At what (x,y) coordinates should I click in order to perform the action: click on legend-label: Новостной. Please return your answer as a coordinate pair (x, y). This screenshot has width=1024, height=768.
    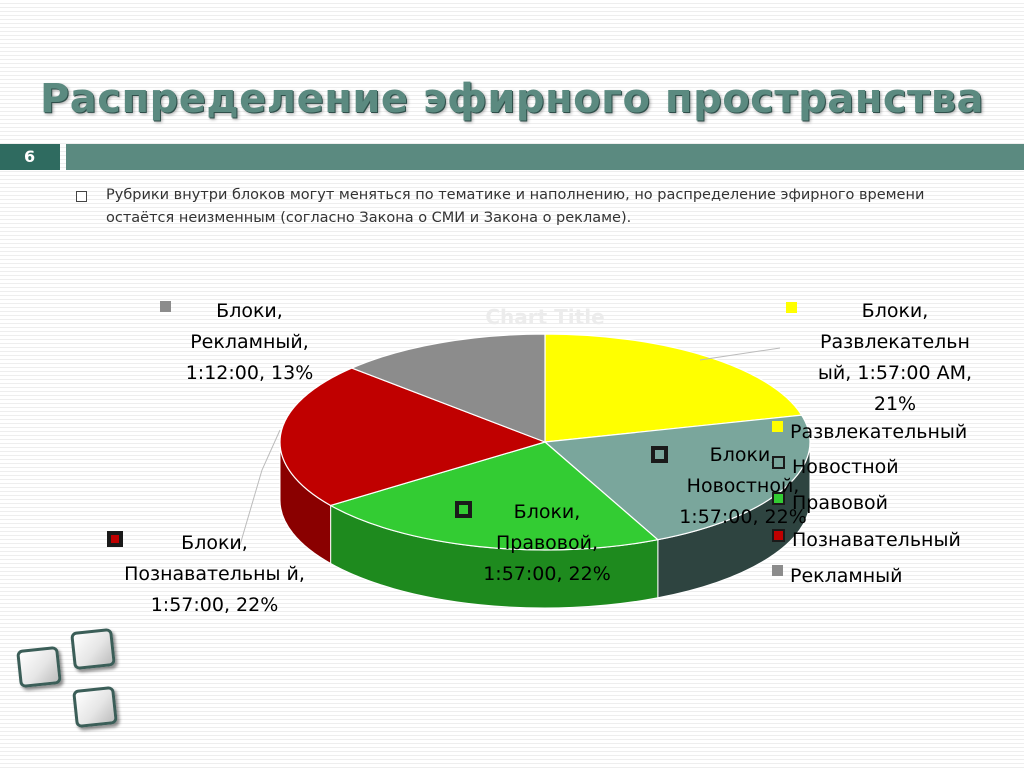
    Looking at the image, I should click on (845, 467).